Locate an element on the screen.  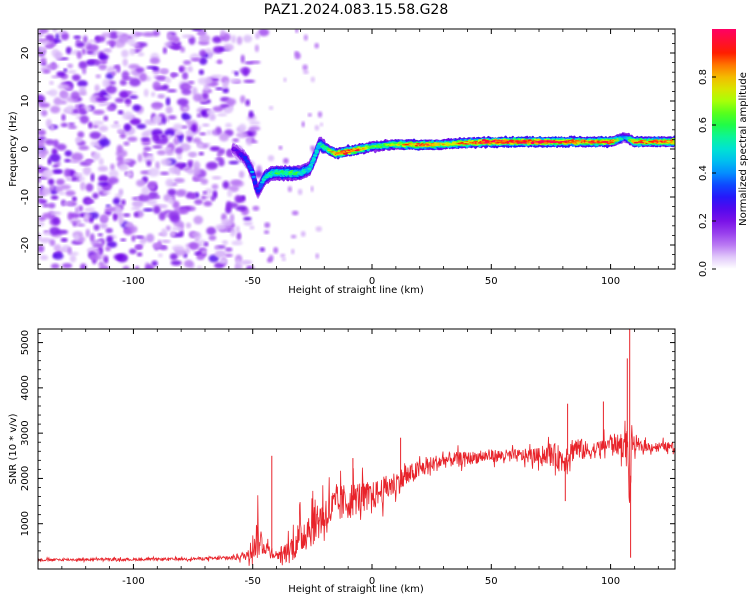
x-tick-label: -100 is located at coordinates (133, 581).